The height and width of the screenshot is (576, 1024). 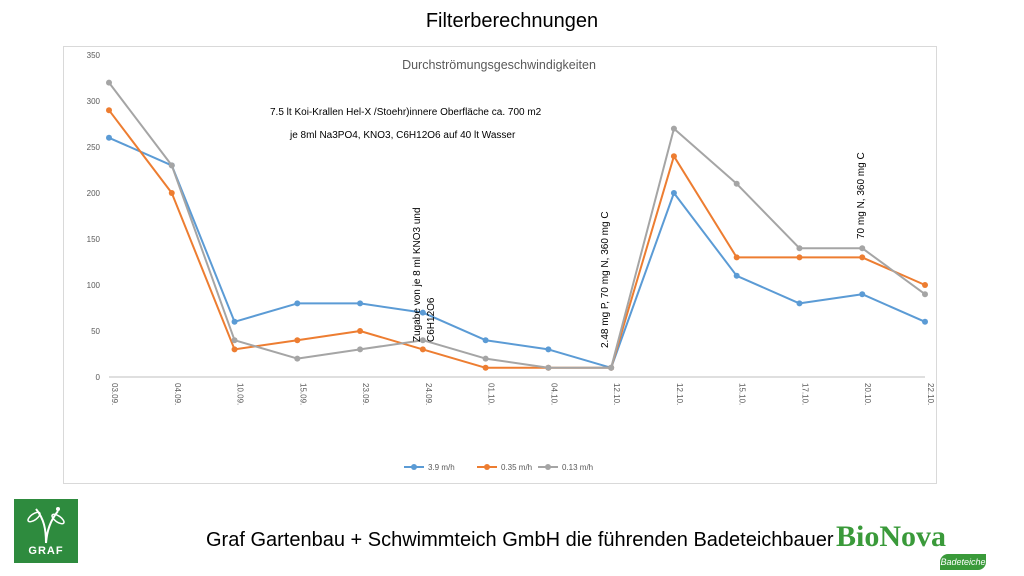 What do you see at coordinates (302, 394) in the screenshot?
I see `x-tick-label: 15.09.` at bounding box center [302, 394].